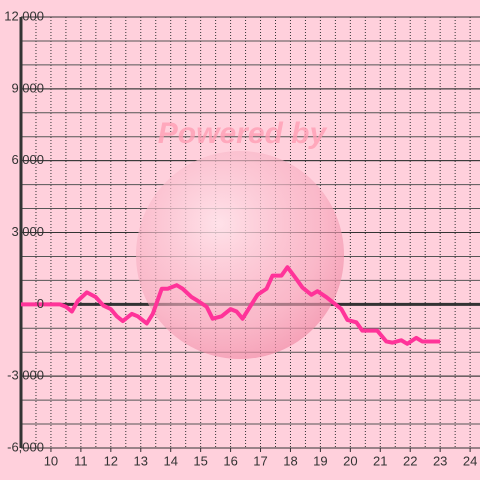 This screenshot has height=480, width=480. I want to click on data-line, so click(231, 305).